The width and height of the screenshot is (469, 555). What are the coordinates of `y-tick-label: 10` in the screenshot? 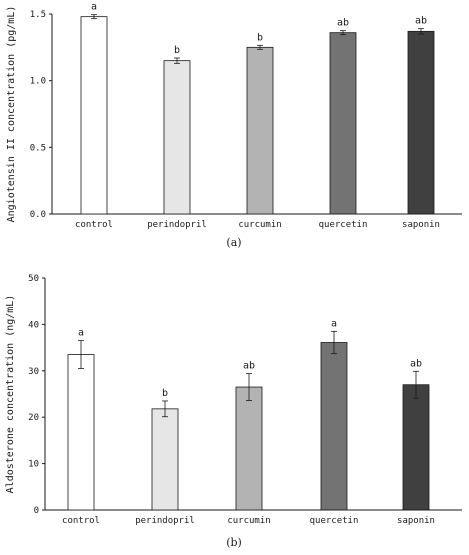 It's located at (33, 465).